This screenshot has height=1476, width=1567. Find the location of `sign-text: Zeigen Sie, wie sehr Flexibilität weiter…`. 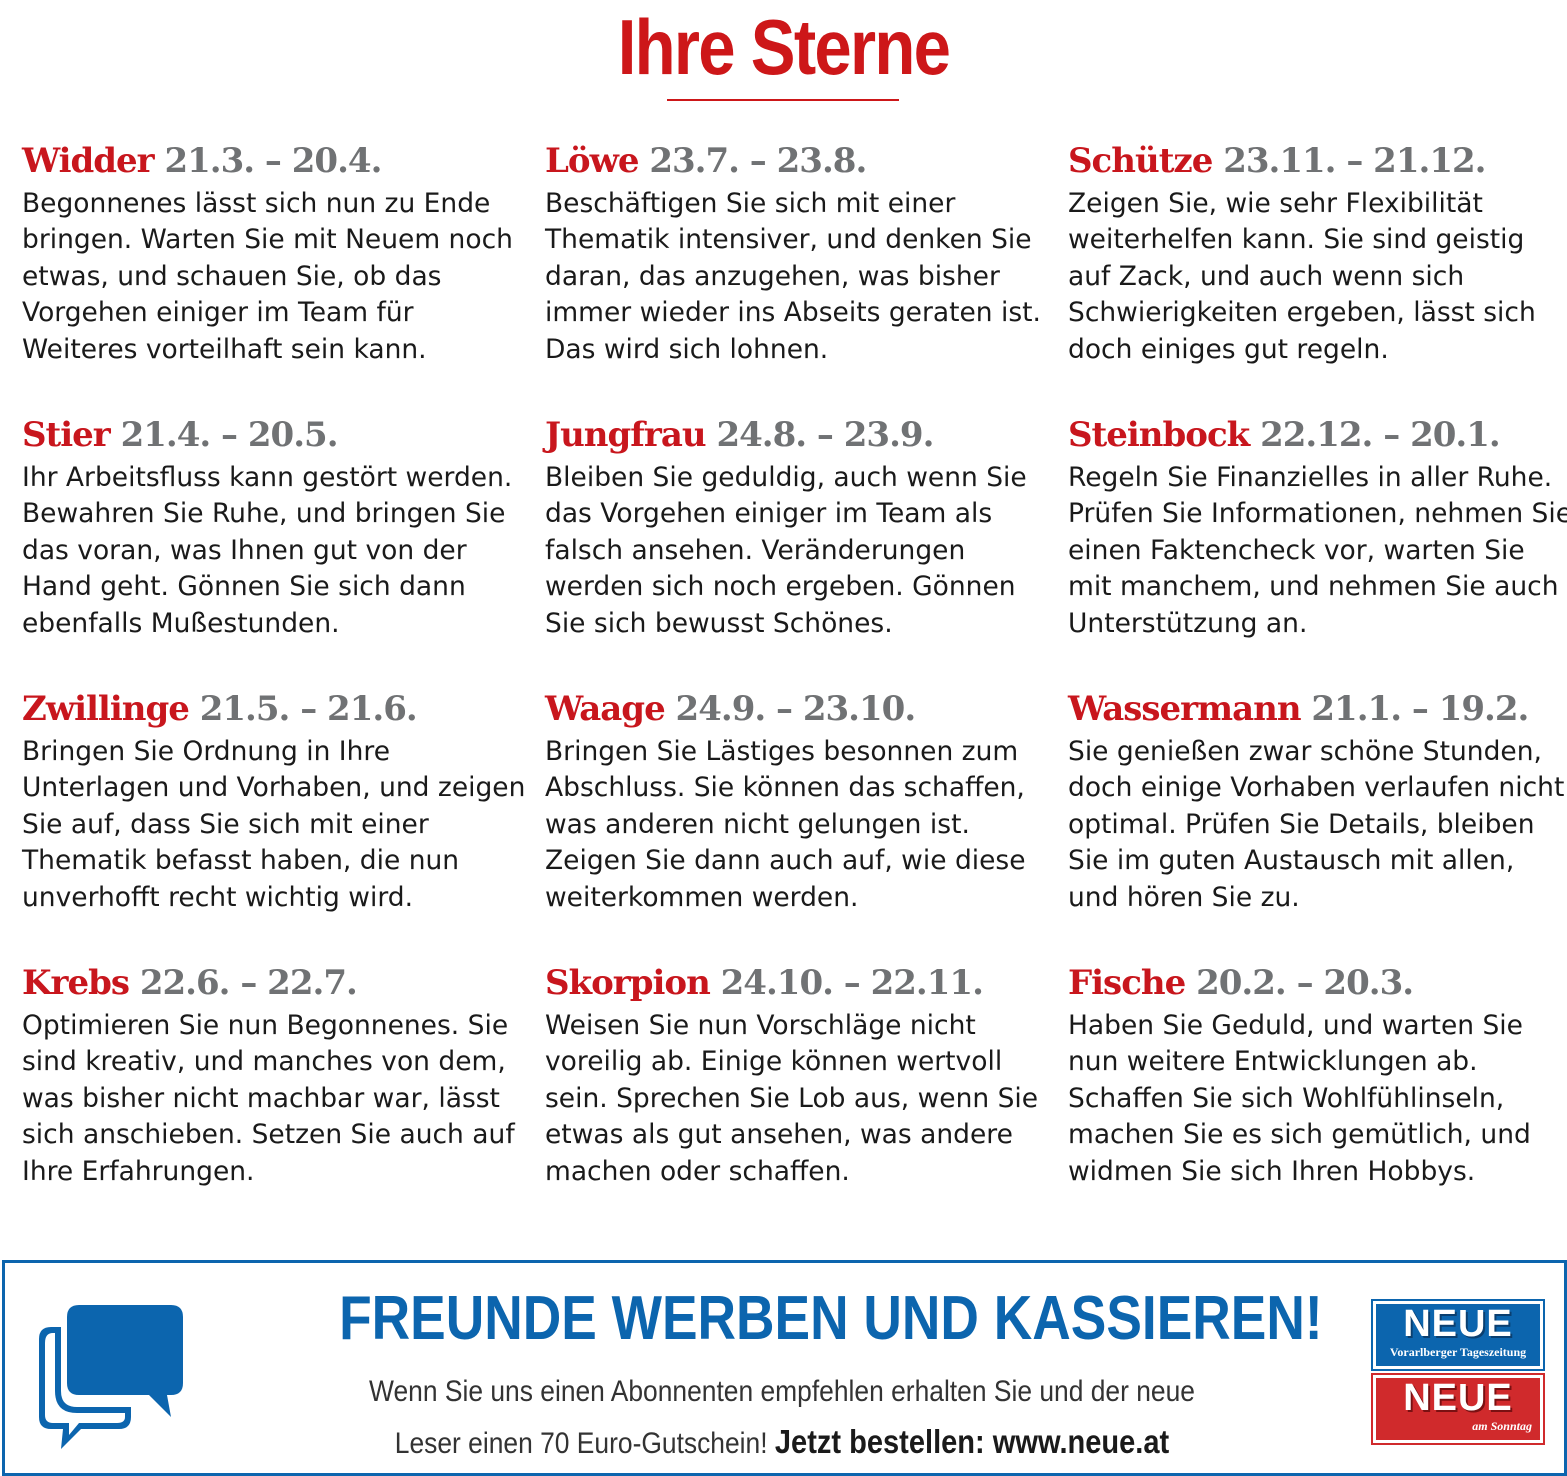

sign-text: Zeigen Sie, wie sehr Flexibilität weiter… is located at coordinates (1302, 276).